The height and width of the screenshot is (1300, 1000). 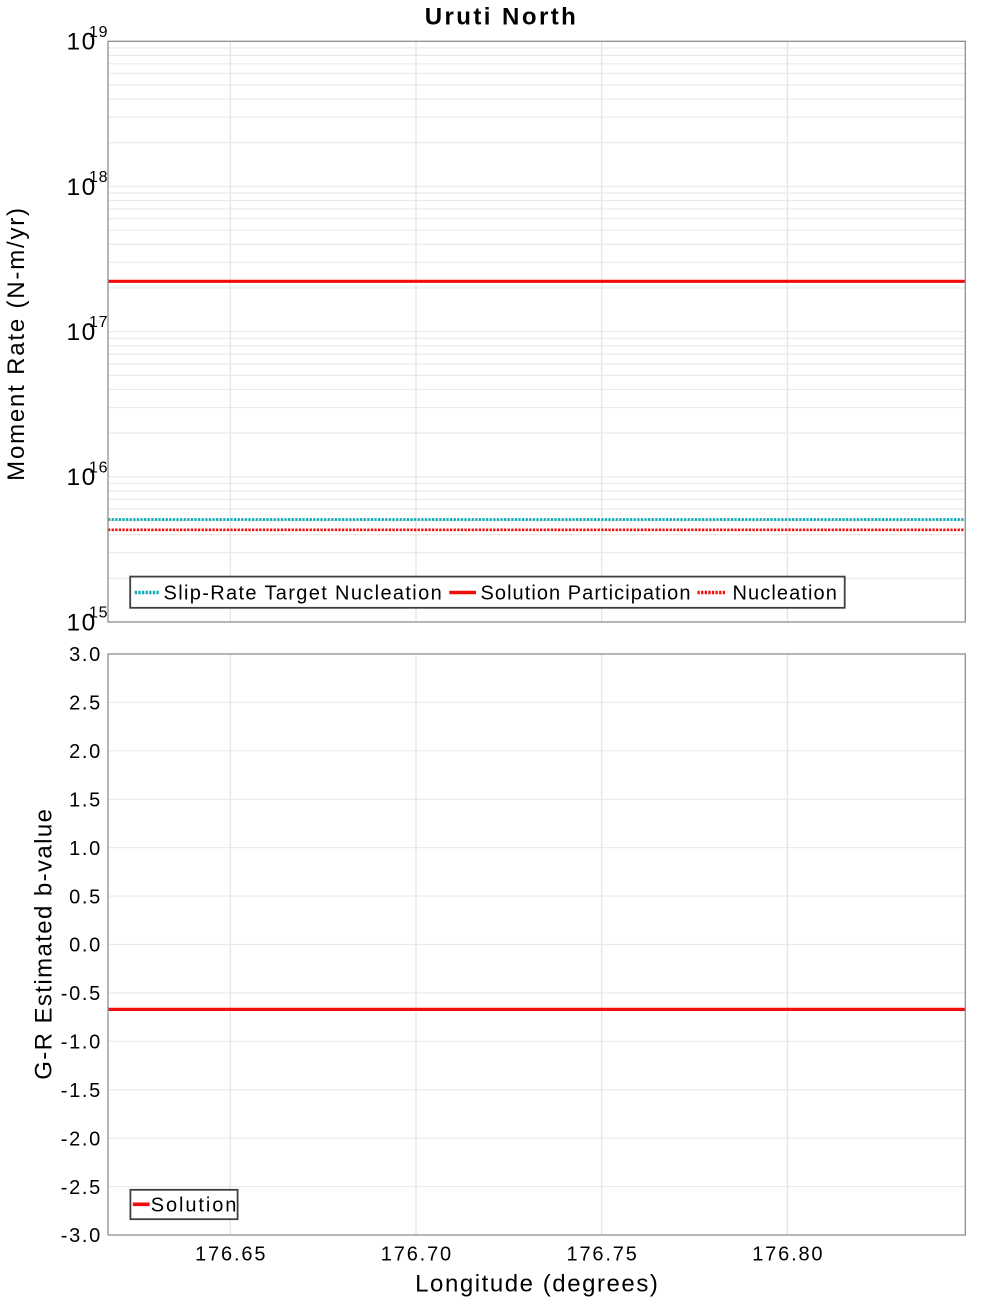 I want to click on svg-text: -2.0, so click(x=81, y=1139).